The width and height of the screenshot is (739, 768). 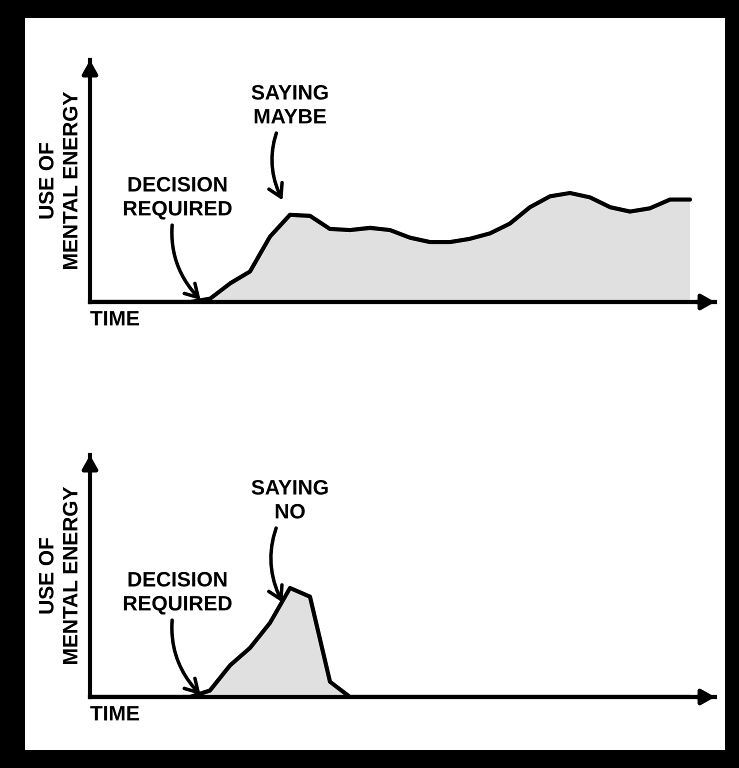 I want to click on text: SAYING NO, so click(x=290, y=499).